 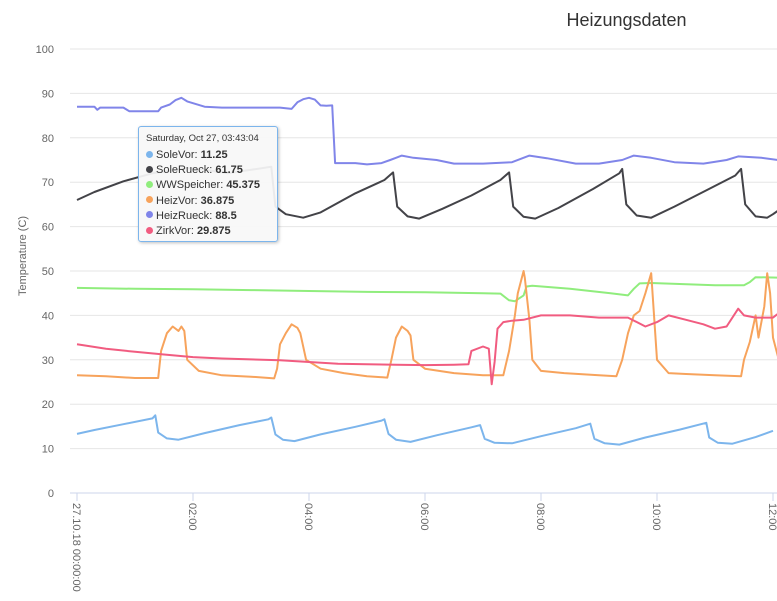 What do you see at coordinates (51, 494) in the screenshot?
I see `y-tick-label-0: 0` at bounding box center [51, 494].